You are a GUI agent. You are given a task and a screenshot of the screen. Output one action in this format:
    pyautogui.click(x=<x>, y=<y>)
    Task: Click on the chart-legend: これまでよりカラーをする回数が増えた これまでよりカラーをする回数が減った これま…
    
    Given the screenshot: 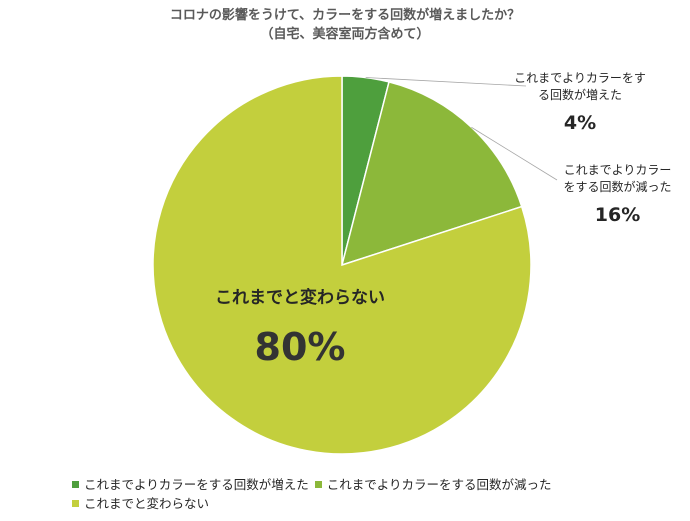 What is the action you would take?
    pyautogui.click(x=372, y=494)
    